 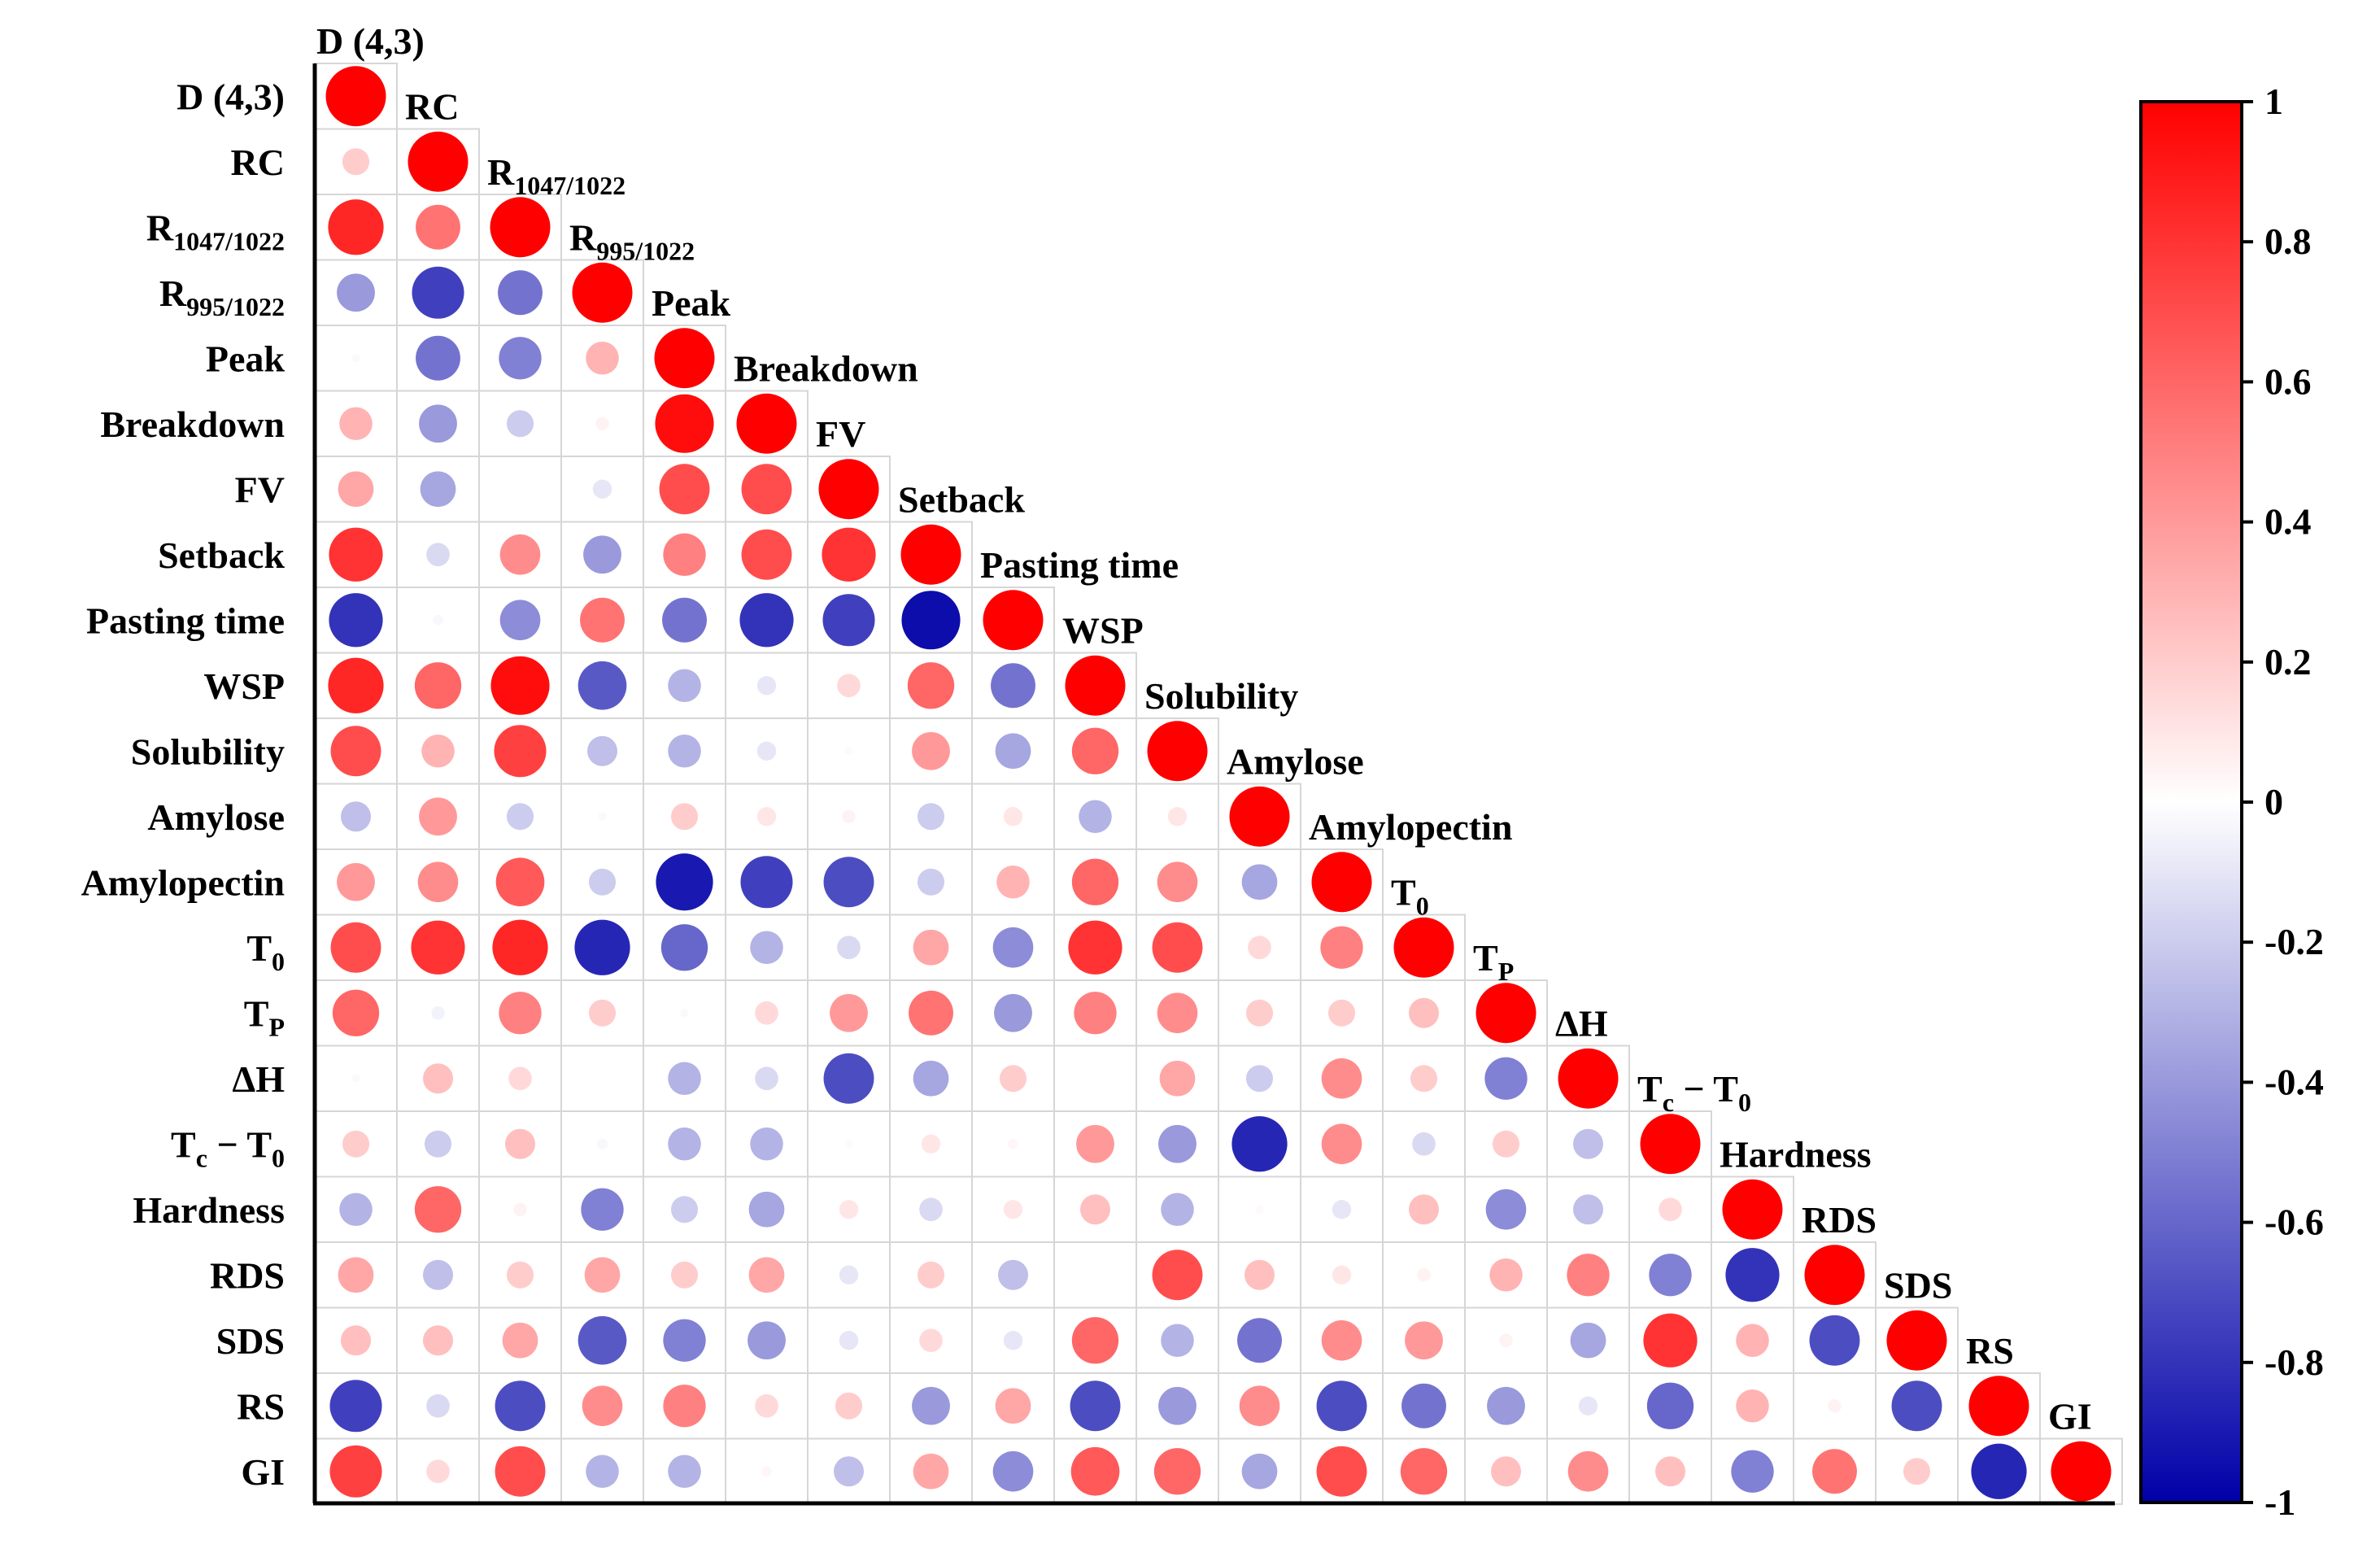 What do you see at coordinates (2288, 662) in the screenshot?
I see `colorbar-tick-label: 0.2` at bounding box center [2288, 662].